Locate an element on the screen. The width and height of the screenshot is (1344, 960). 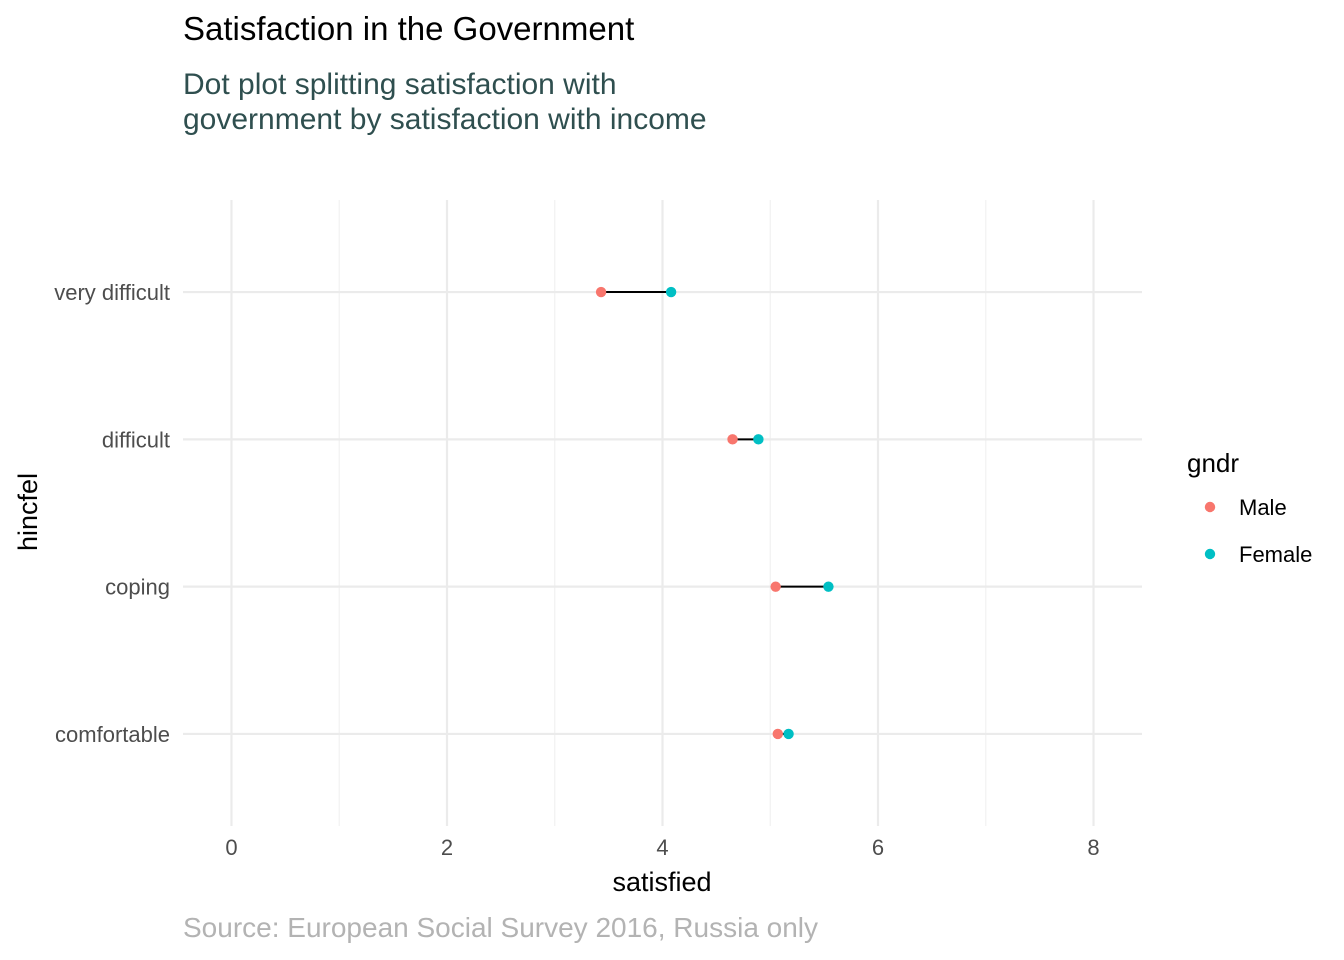
subtitle-line-1: Dot plot splitting satisfaction with is located at coordinates (400, 84).